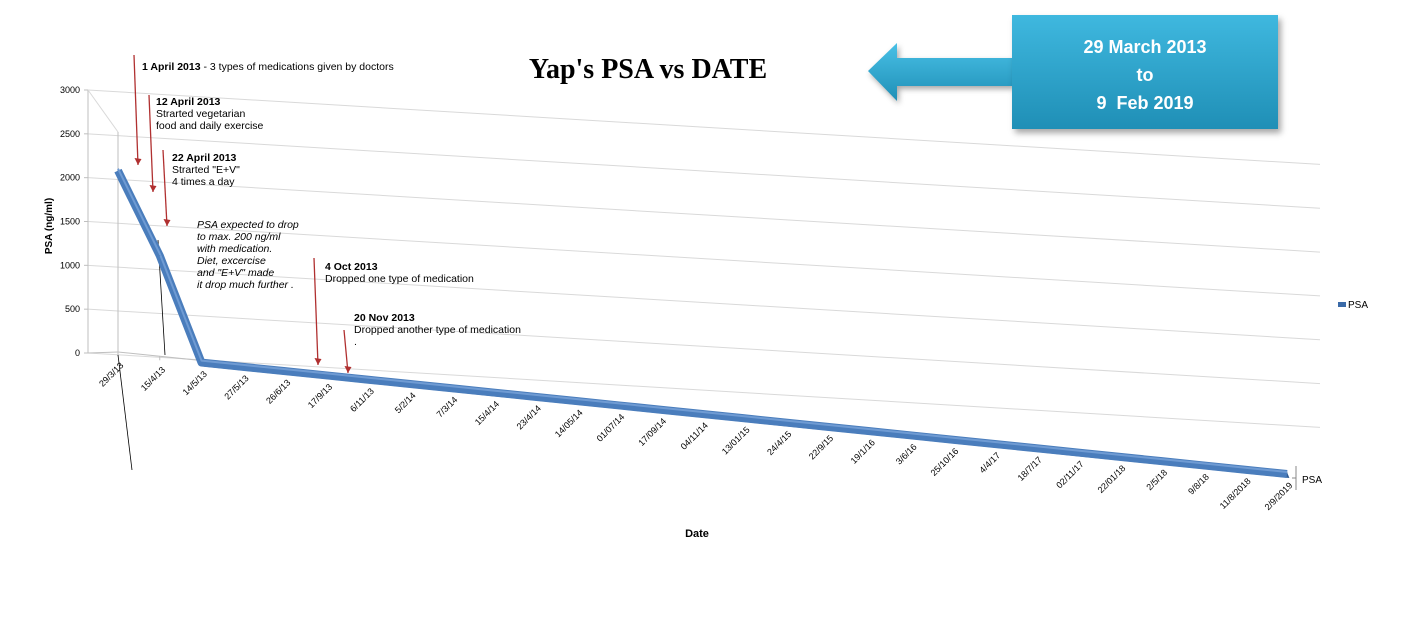  What do you see at coordinates (234, 249) in the screenshot?
I see `annotation-text: with medication.` at bounding box center [234, 249].